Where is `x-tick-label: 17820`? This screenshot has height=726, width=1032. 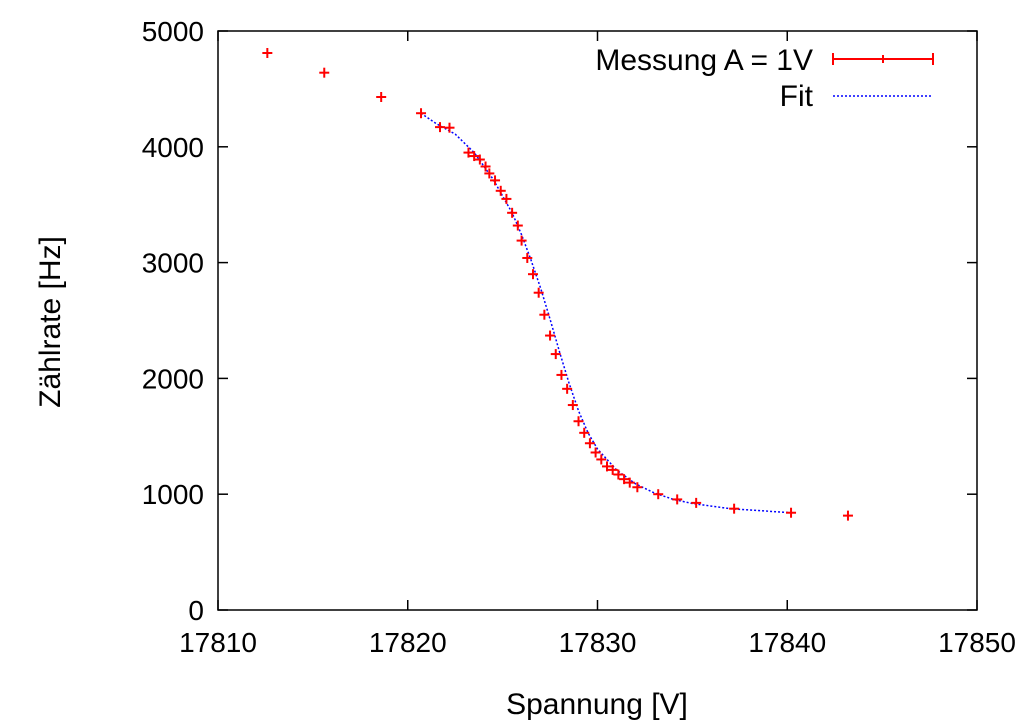 x-tick-label: 17820 is located at coordinates (408, 642).